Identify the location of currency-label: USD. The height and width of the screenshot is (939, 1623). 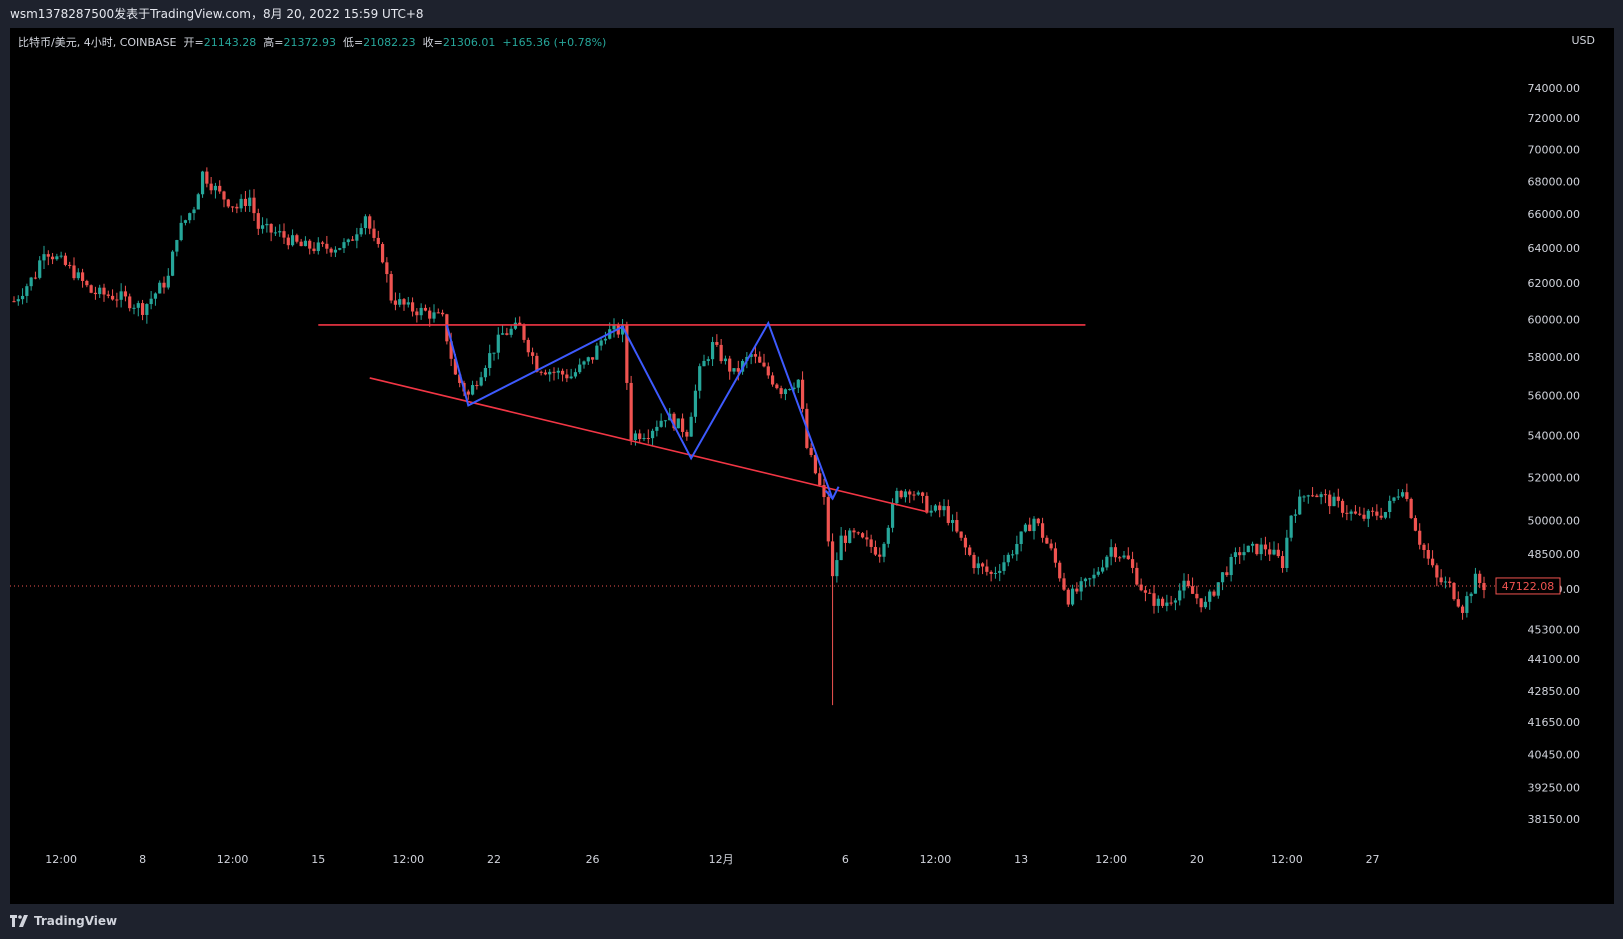
(1583, 40).